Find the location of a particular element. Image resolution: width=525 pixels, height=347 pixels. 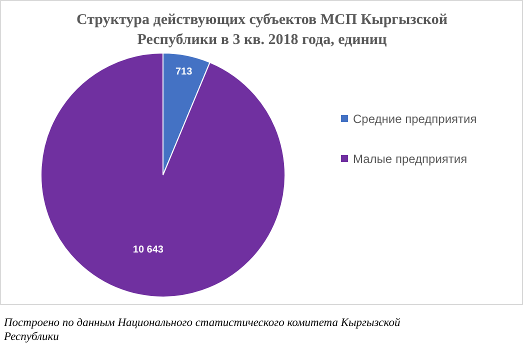

legend-label: Средние предприятия is located at coordinates (415, 119).